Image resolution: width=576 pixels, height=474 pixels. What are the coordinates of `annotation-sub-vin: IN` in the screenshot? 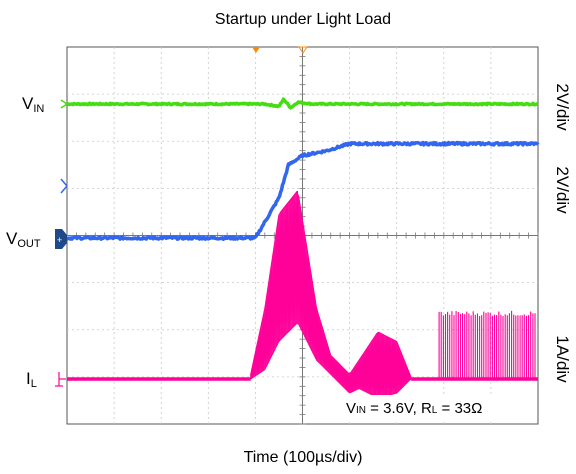 It's located at (361, 410).